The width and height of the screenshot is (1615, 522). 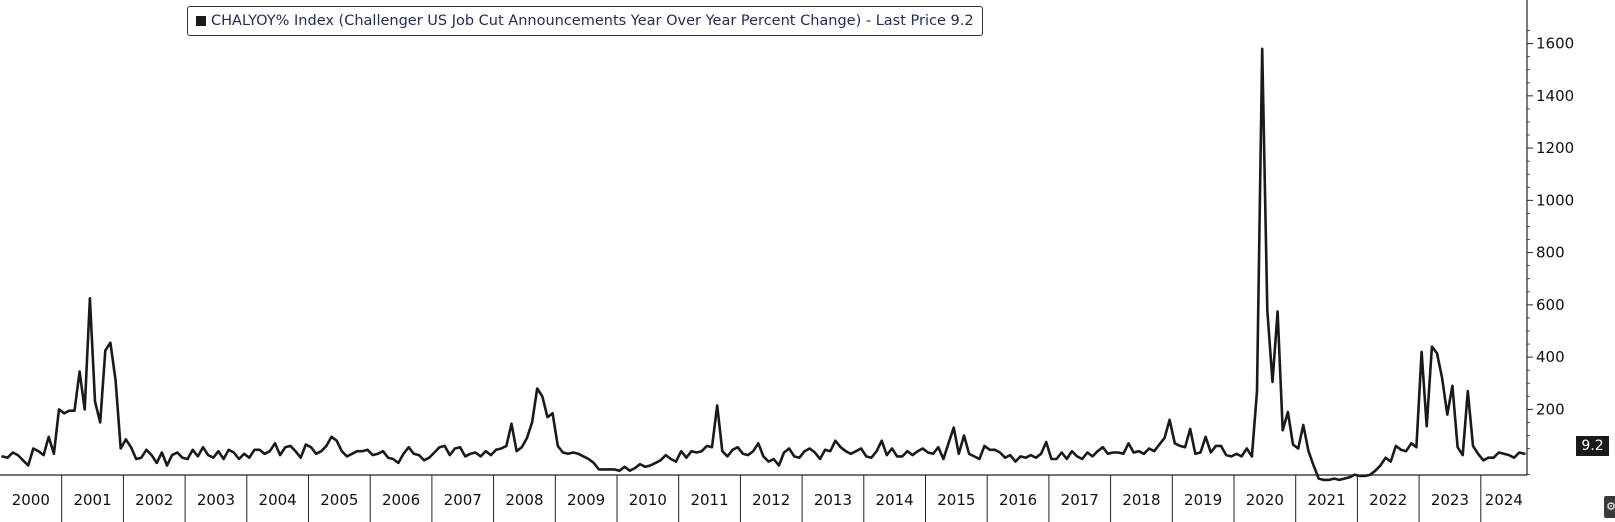 What do you see at coordinates (339, 500) in the screenshot?
I see `x-tick-label: 2005` at bounding box center [339, 500].